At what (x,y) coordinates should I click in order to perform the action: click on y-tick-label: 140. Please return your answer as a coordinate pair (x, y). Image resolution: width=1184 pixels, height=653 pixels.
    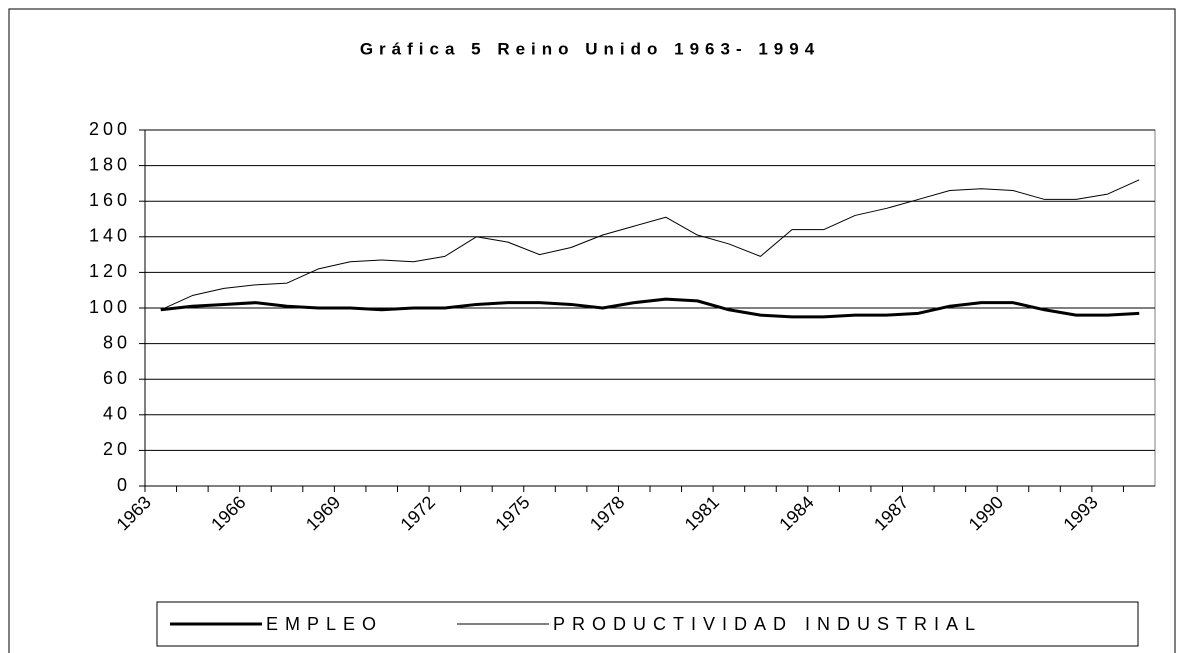
    Looking at the image, I should click on (110, 236).